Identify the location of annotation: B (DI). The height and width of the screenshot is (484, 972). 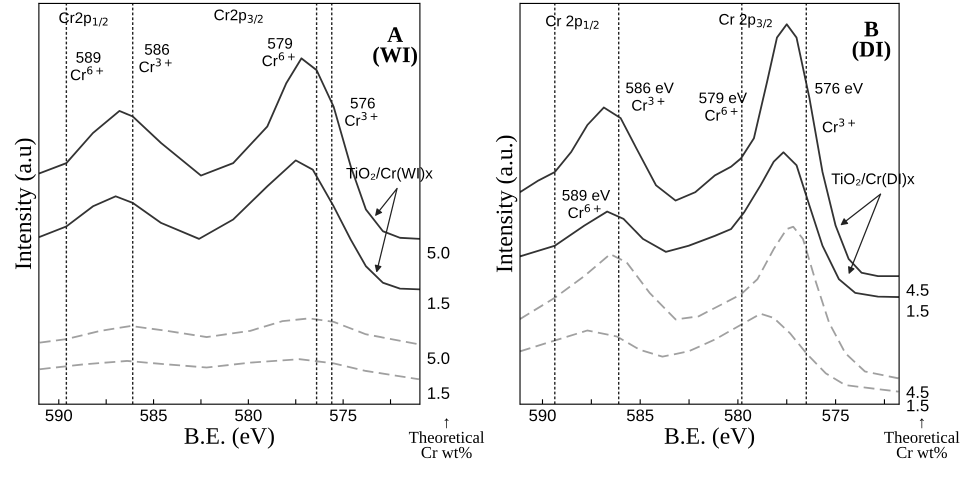
(871, 42).